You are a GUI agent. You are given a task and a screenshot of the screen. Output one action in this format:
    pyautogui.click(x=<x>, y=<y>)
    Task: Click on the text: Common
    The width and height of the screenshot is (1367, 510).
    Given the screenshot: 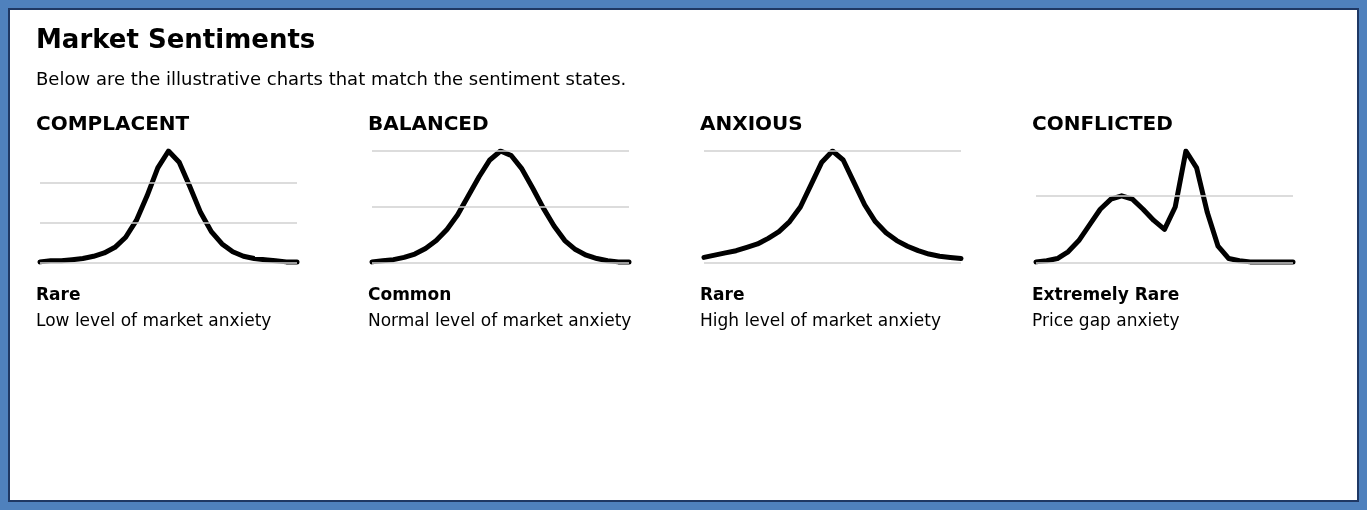 What is the action you would take?
    pyautogui.click(x=410, y=294)
    